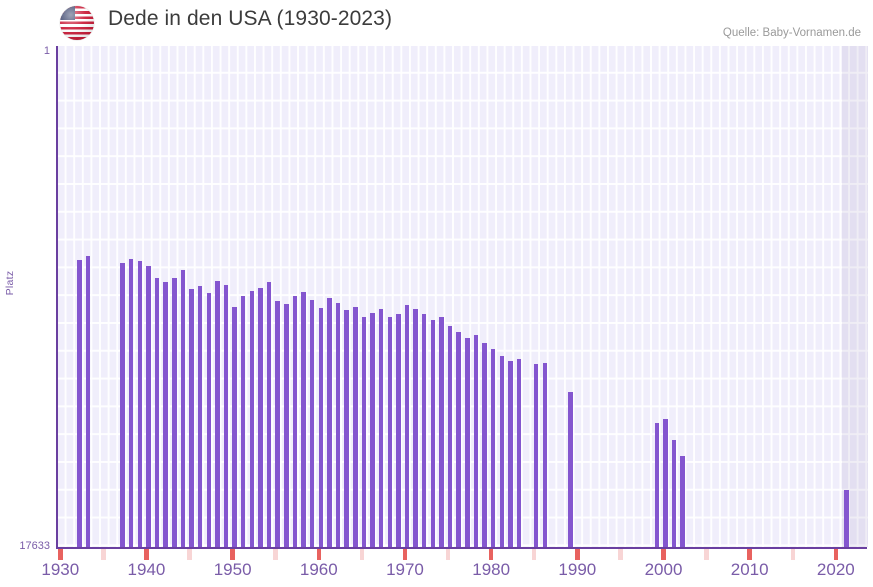 The height and width of the screenshot is (587, 873). What do you see at coordinates (846, 518) in the screenshot?
I see `bar-2021` at bounding box center [846, 518].